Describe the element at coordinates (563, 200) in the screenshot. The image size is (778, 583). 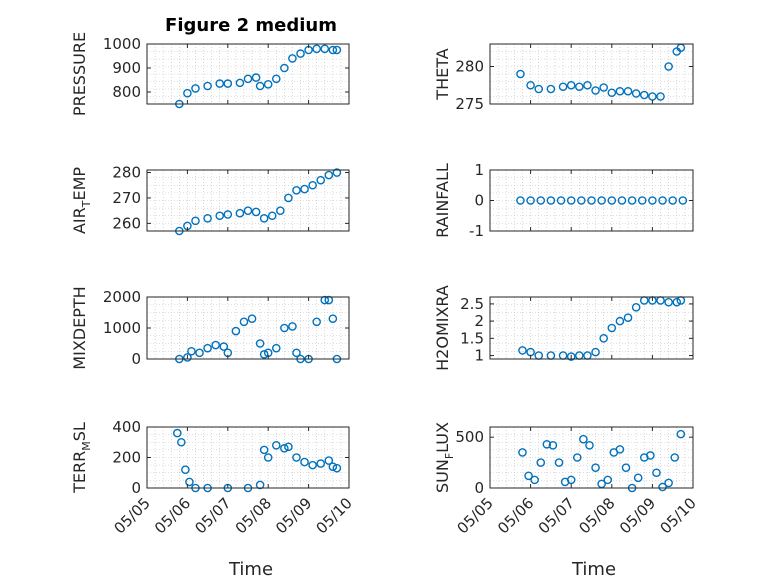
I see `subplot-4: -1 0 1 RAINFALL` at that location.